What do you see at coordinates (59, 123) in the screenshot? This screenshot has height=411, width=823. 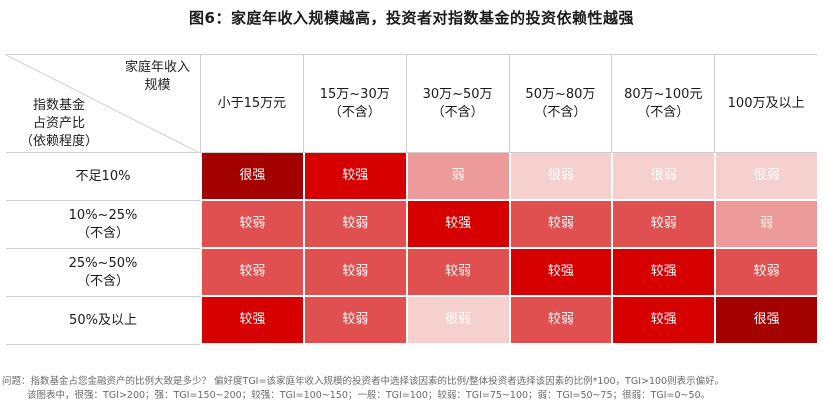 I see `corner-row-caption: 指数基金 占资产比 （依赖程度）` at bounding box center [59, 123].